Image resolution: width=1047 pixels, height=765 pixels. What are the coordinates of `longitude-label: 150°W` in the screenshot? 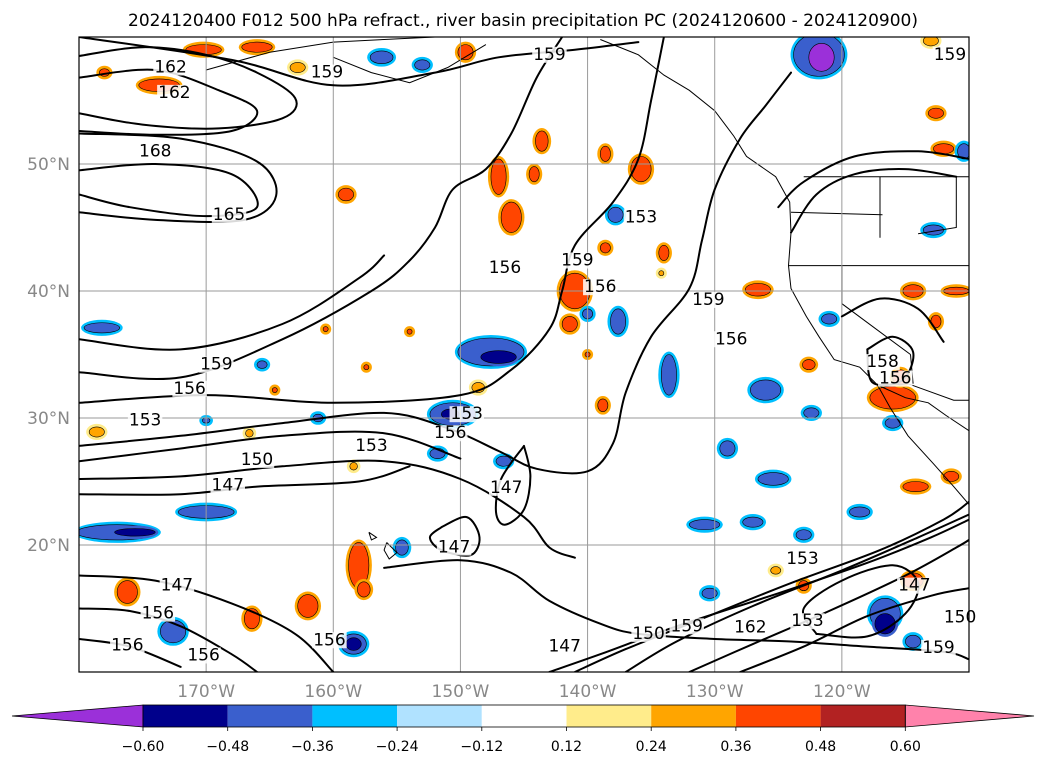 It's located at (461, 692).